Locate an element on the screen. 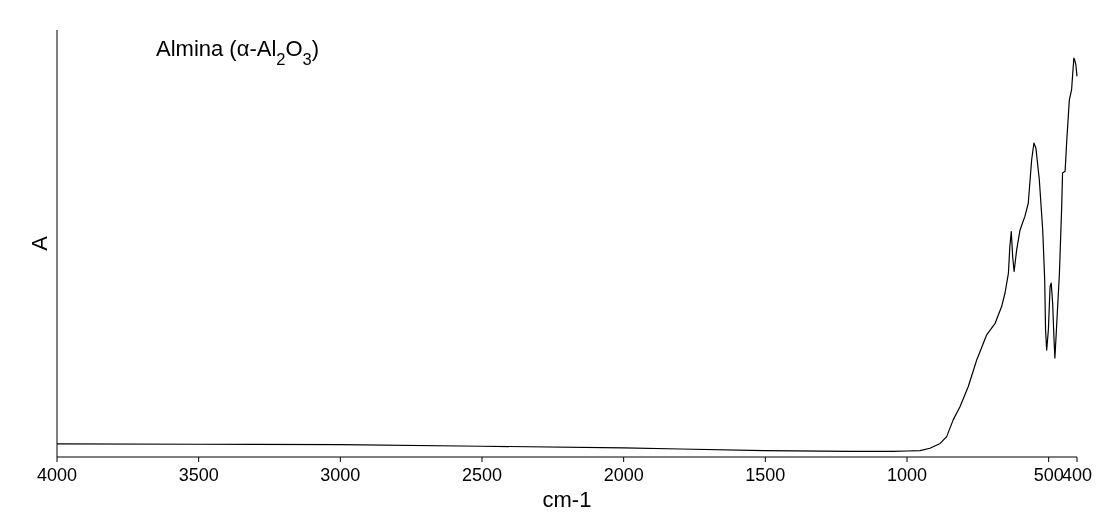 This screenshot has width=1119, height=523. y-axis-title: A is located at coordinates (39, 243).